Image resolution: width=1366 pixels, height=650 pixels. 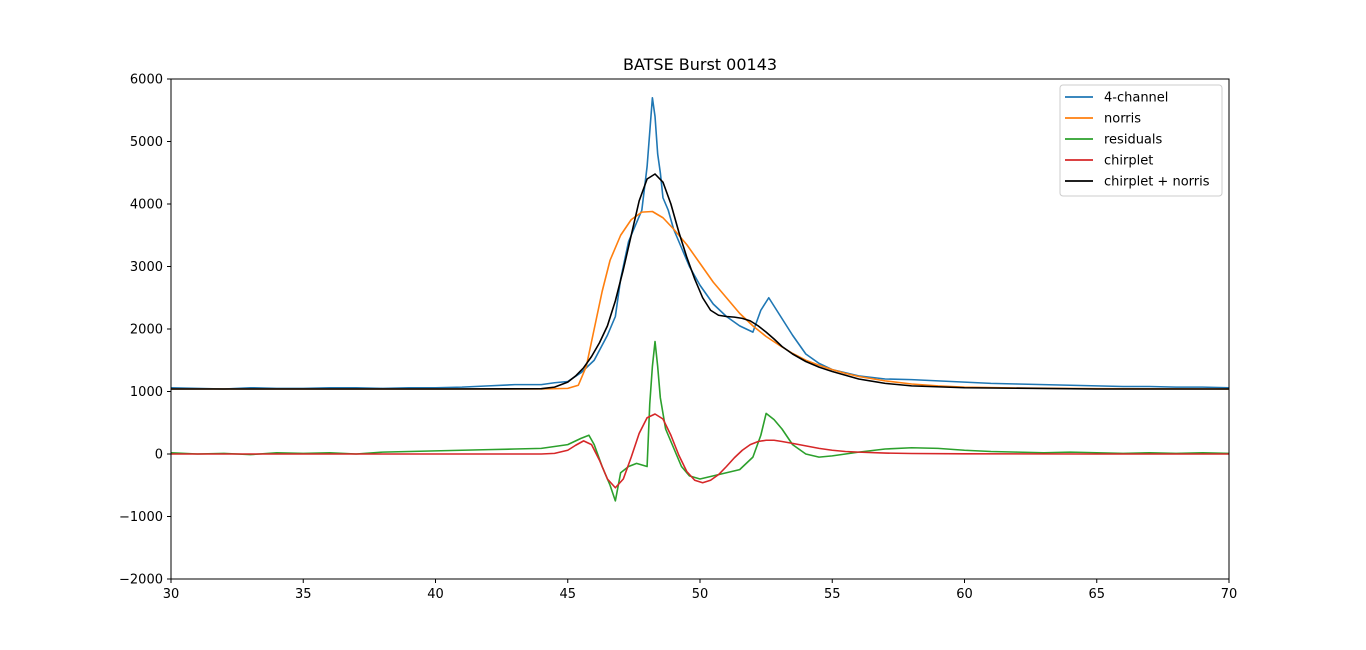 I want to click on y-tick-label: 4000, so click(x=146, y=205).